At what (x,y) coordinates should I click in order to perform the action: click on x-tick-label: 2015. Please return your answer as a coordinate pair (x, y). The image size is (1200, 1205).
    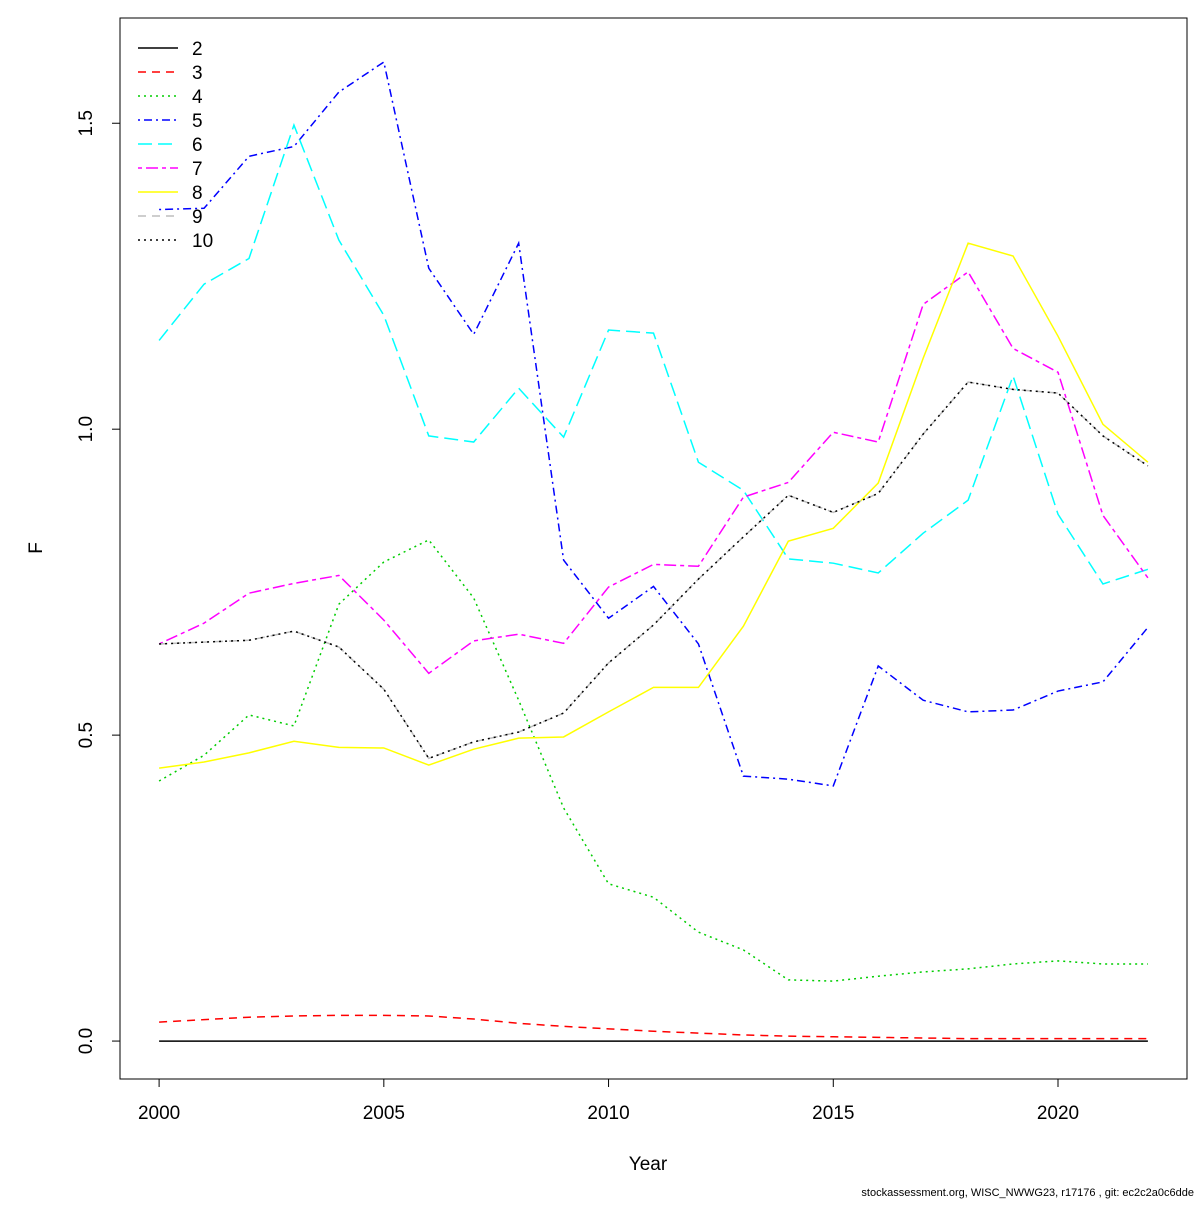
    Looking at the image, I should click on (833, 1113).